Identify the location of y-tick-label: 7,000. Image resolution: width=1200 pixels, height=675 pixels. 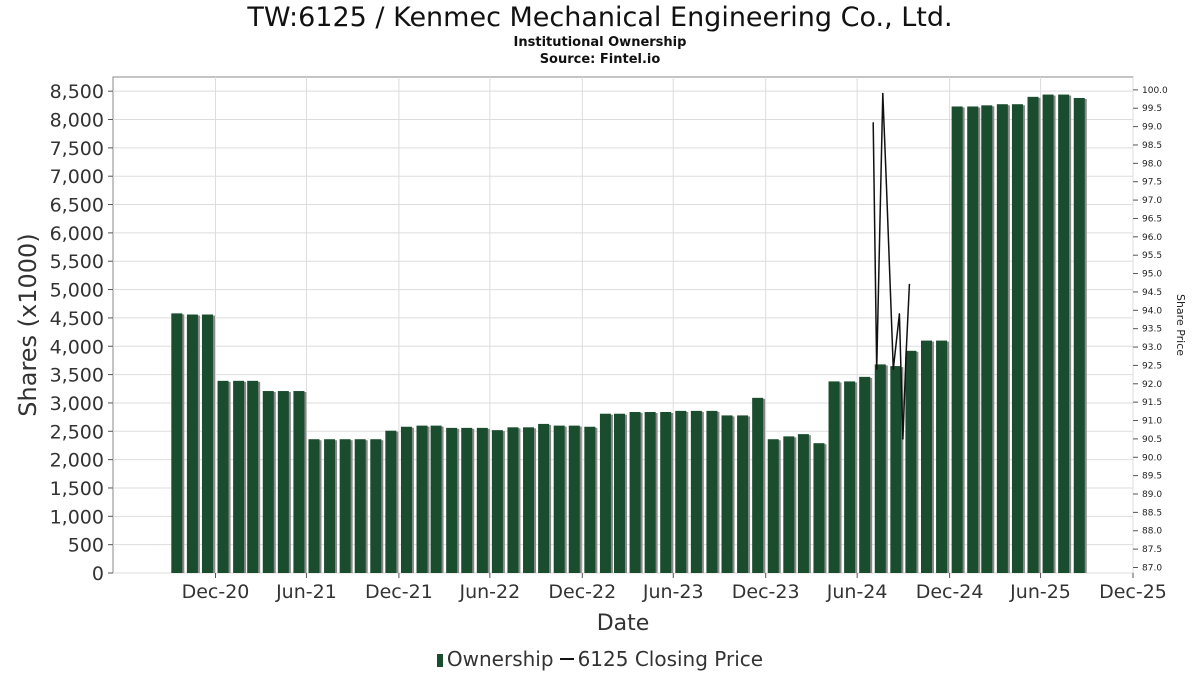
(77, 177).